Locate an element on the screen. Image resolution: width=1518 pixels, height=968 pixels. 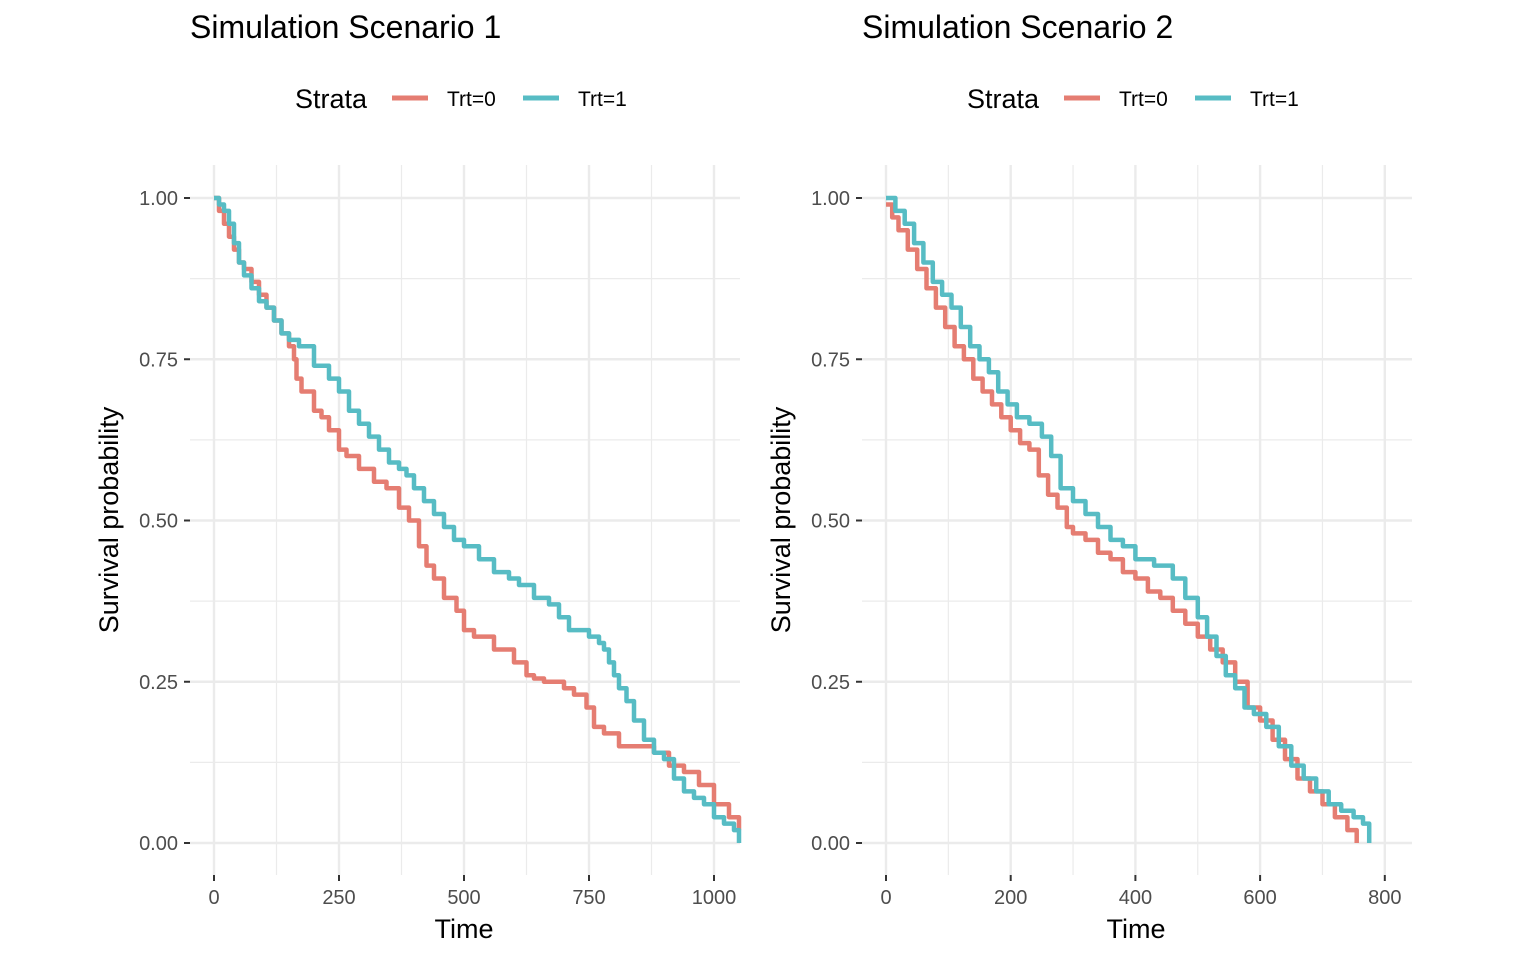
x-tick-label: 800 is located at coordinates (1384, 898).